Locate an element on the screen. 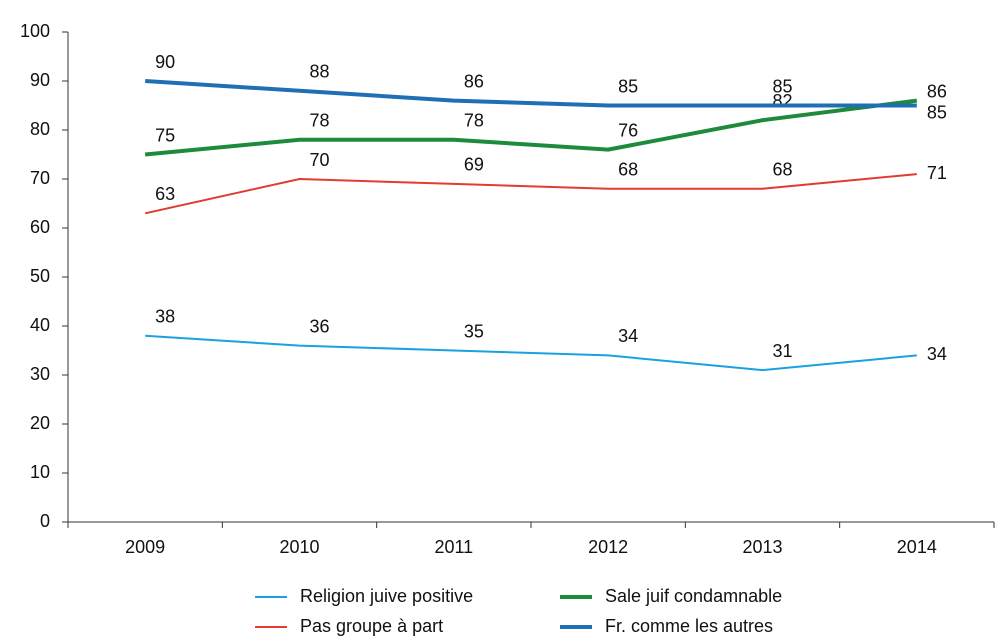  y-tick-label: 70 is located at coordinates (40, 178).